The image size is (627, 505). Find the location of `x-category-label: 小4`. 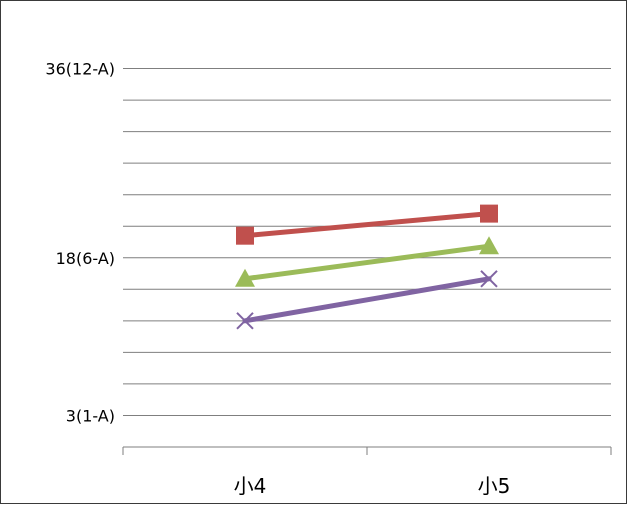

x-category-label: 小4 is located at coordinates (250, 486).